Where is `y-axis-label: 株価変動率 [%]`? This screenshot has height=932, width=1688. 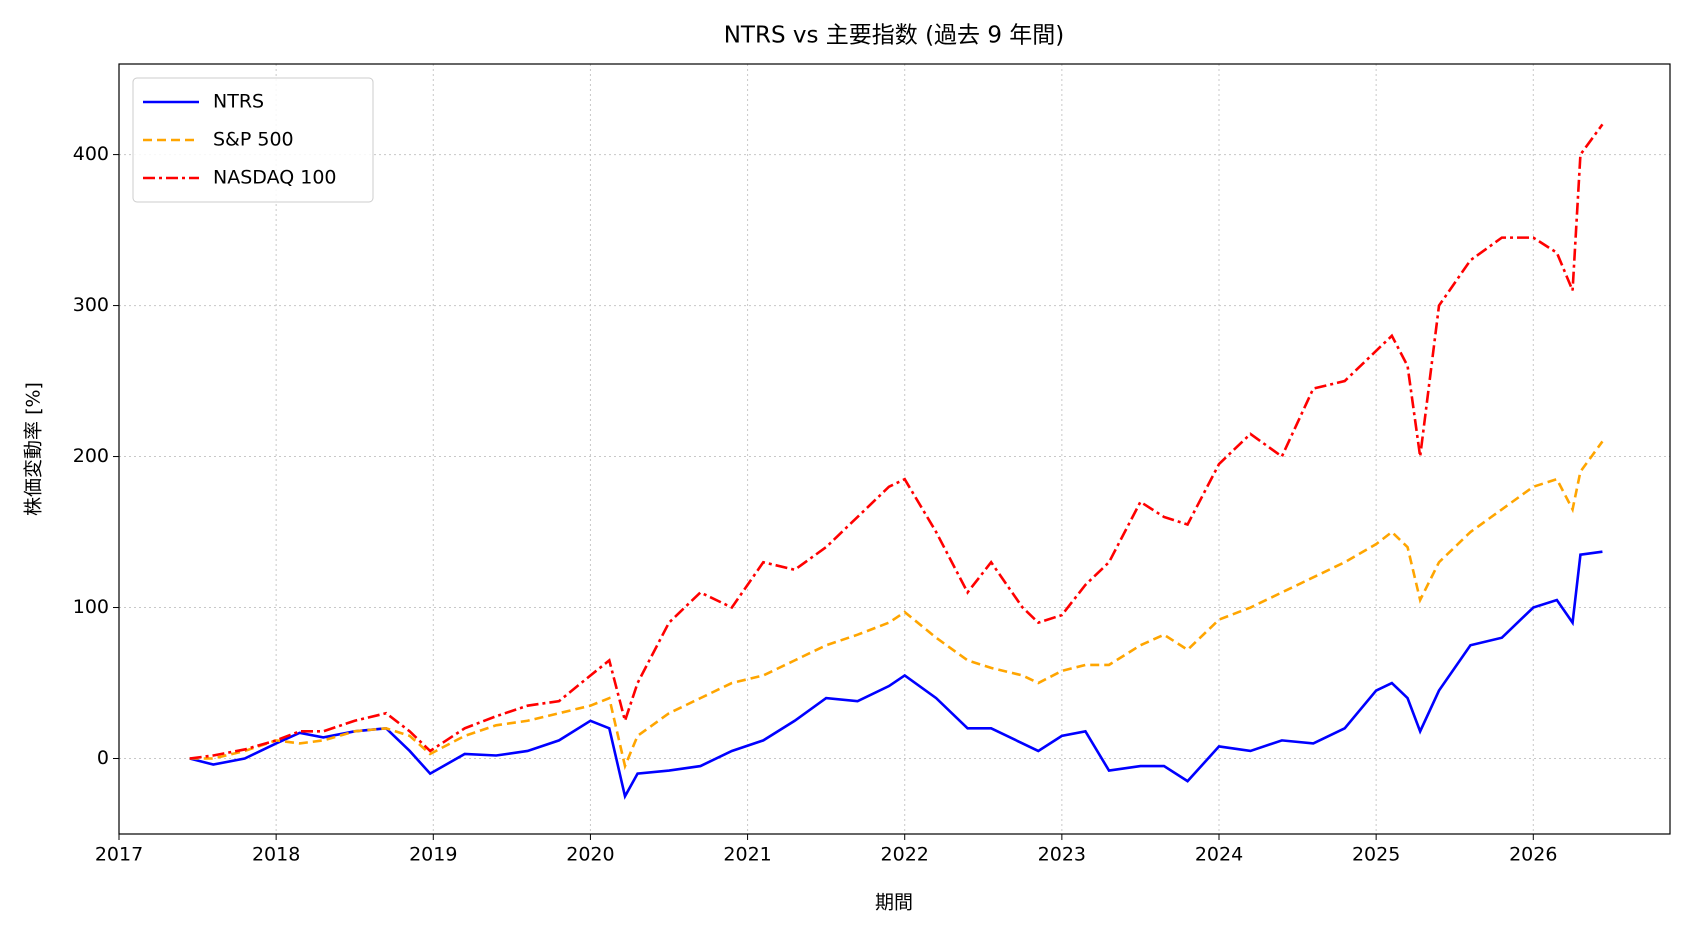
y-axis-label: 株価変動率 [%] is located at coordinates (34, 449).